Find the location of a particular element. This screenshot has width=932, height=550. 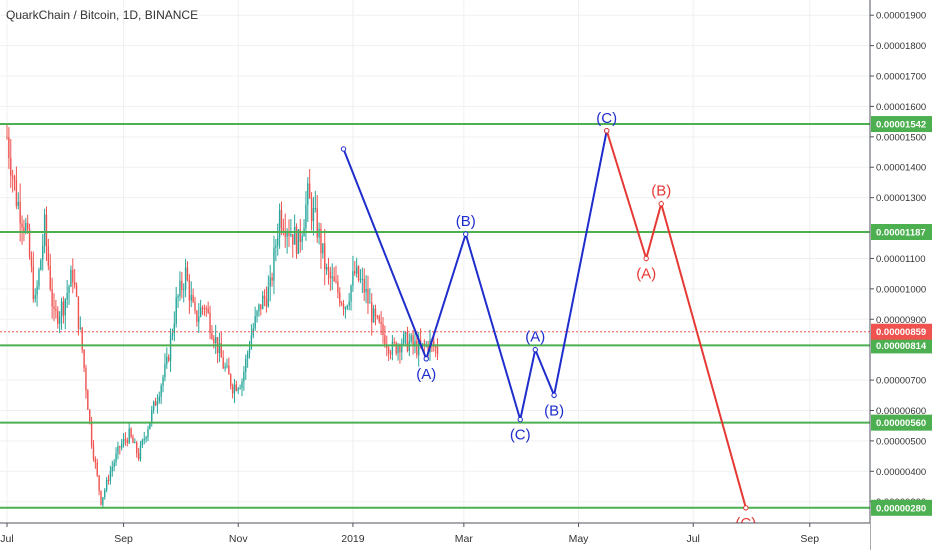

projection-path-red is located at coordinates (676, 319).